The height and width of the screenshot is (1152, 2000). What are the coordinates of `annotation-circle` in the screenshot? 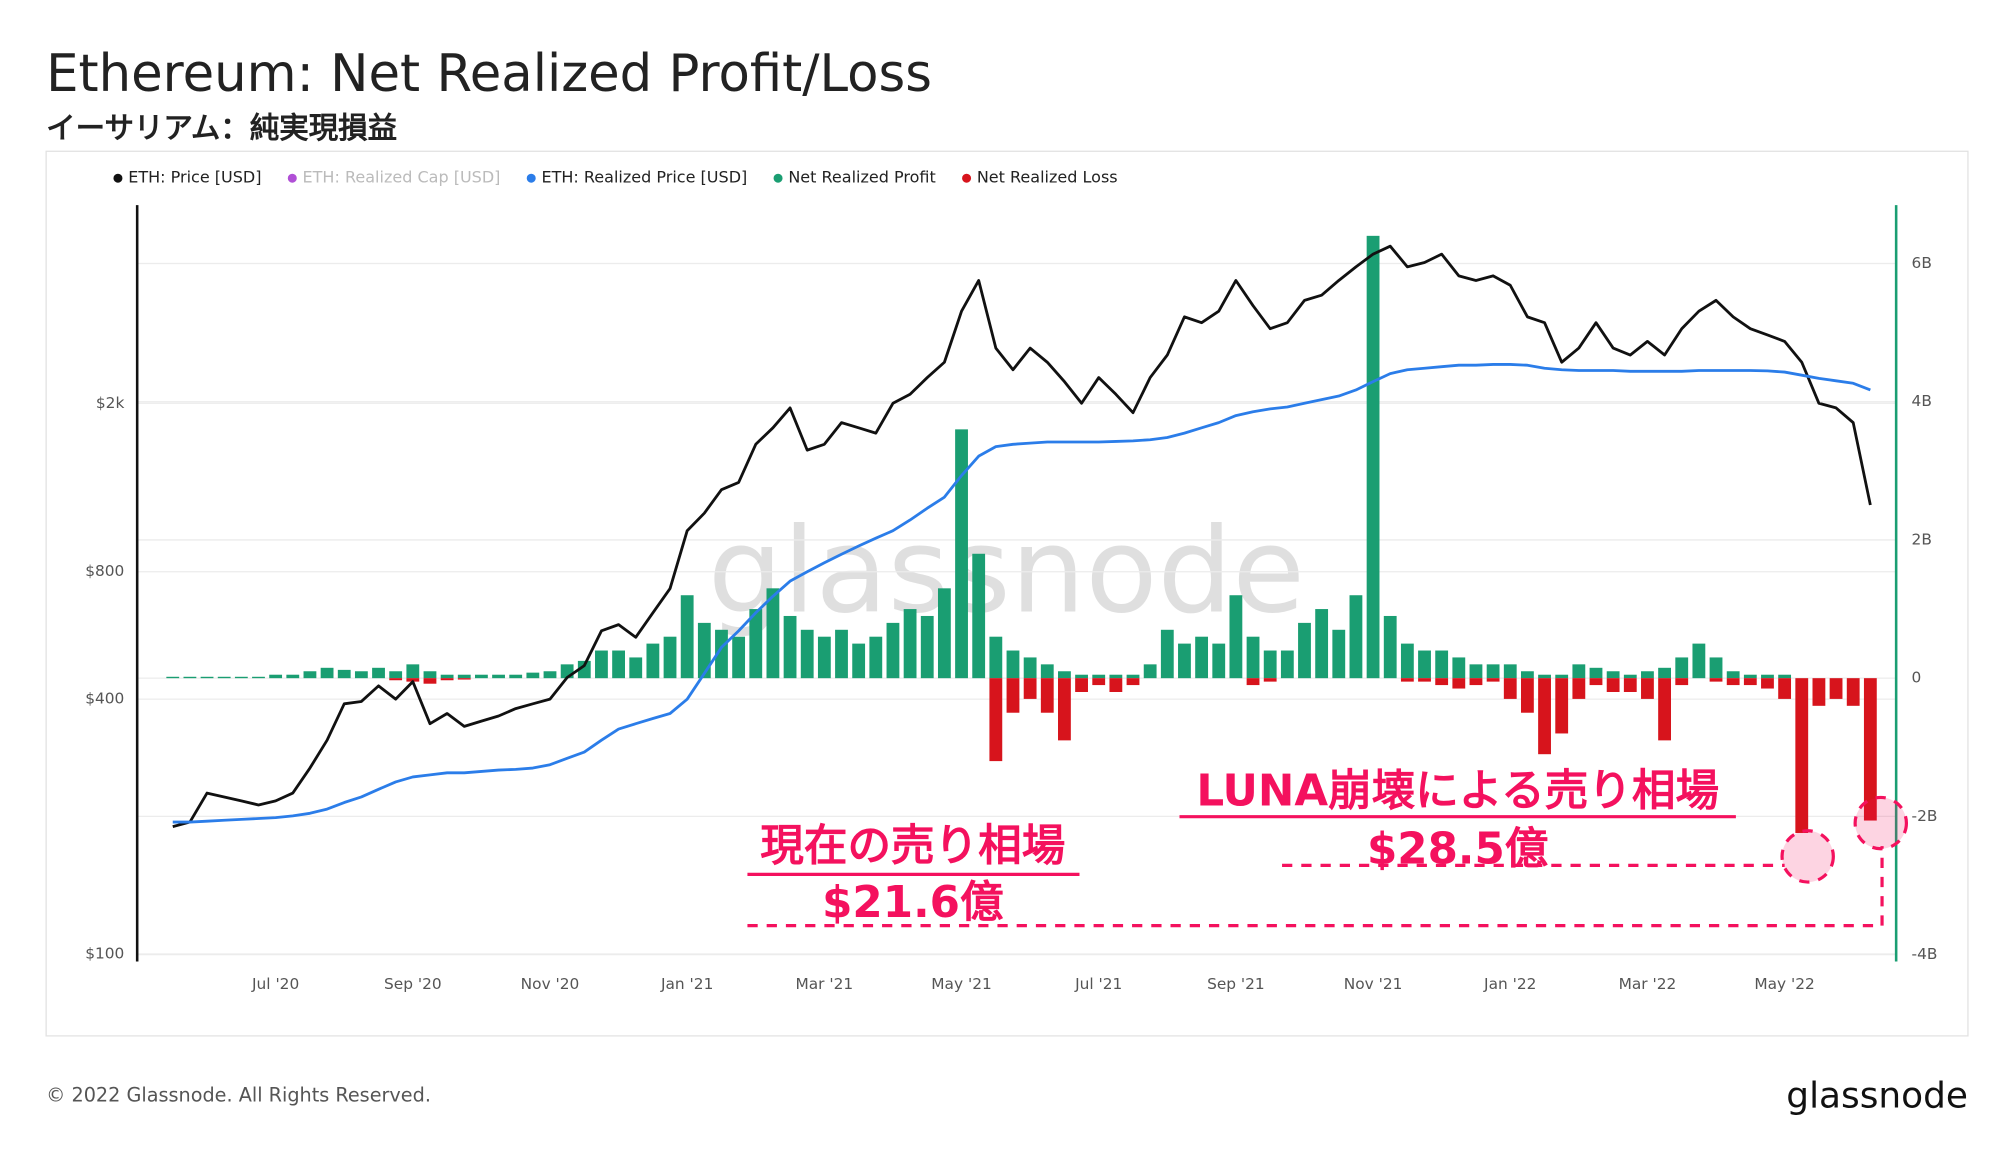 It's located at (1881, 823).